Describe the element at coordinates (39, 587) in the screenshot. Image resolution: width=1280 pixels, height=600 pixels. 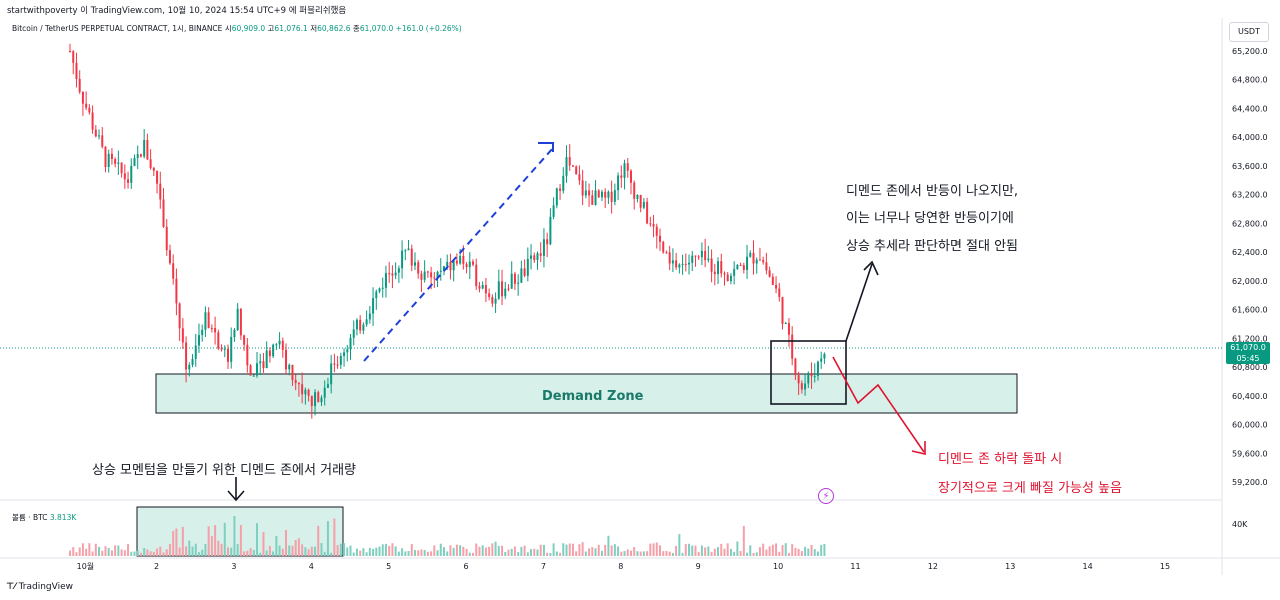
I see `tradingview-logo: ⊤⁄ TradingView` at that location.